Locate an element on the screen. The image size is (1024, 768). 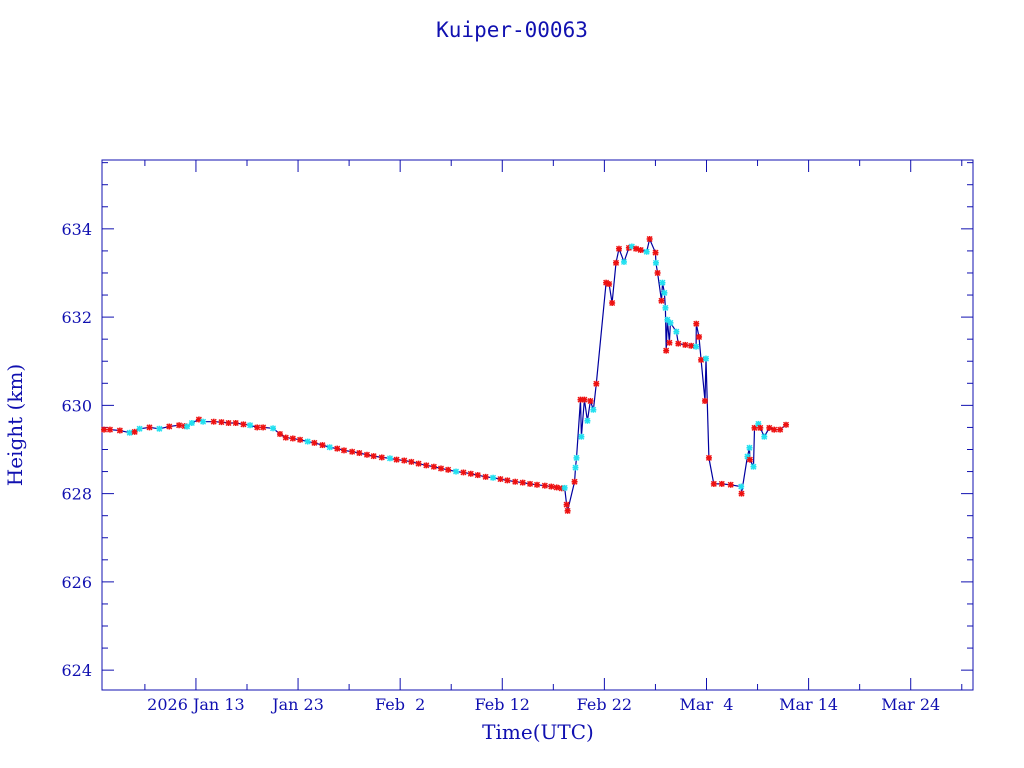
y-tick-label: 624 is located at coordinates (76, 670).